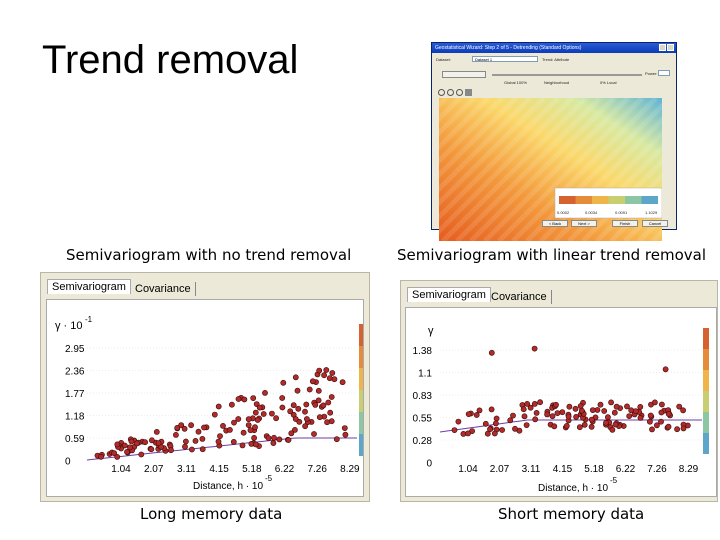  What do you see at coordinates (670, 47) in the screenshot?
I see `close-button` at bounding box center [670, 47].